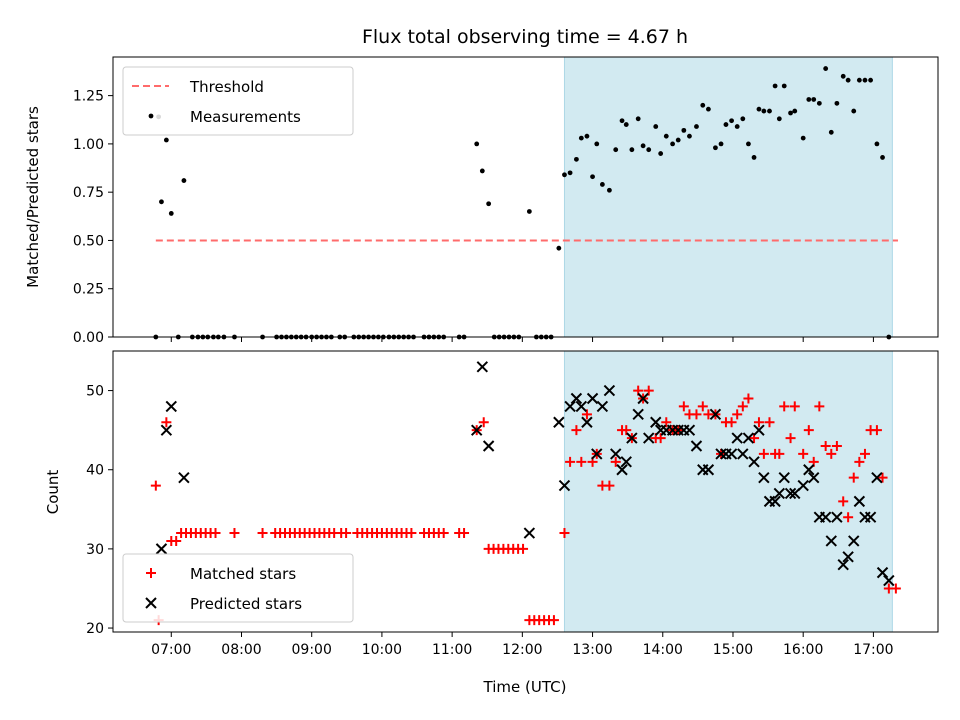 The width and height of the screenshot is (960, 720). Describe the element at coordinates (592, 650) in the screenshot. I see `x-tick-label: 13:00` at that location.